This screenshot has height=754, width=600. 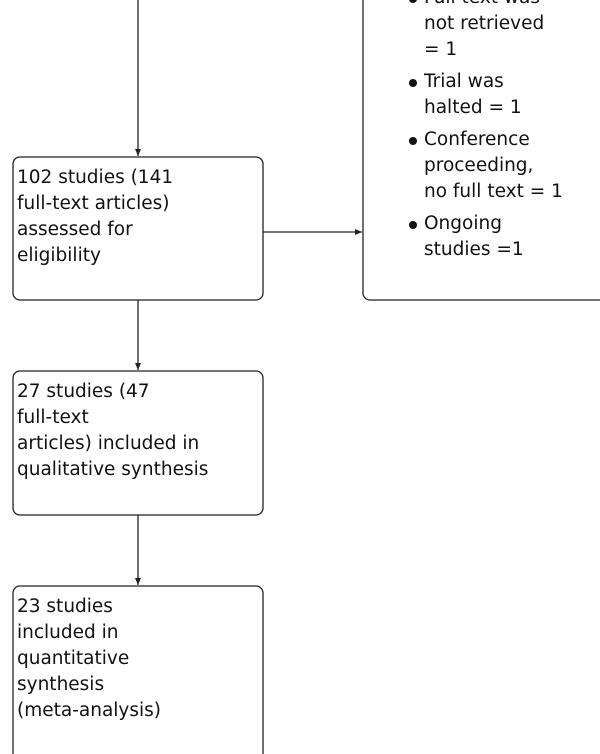 What do you see at coordinates (93, 203) in the screenshot?
I see `node-text: full-text articles)` at bounding box center [93, 203].